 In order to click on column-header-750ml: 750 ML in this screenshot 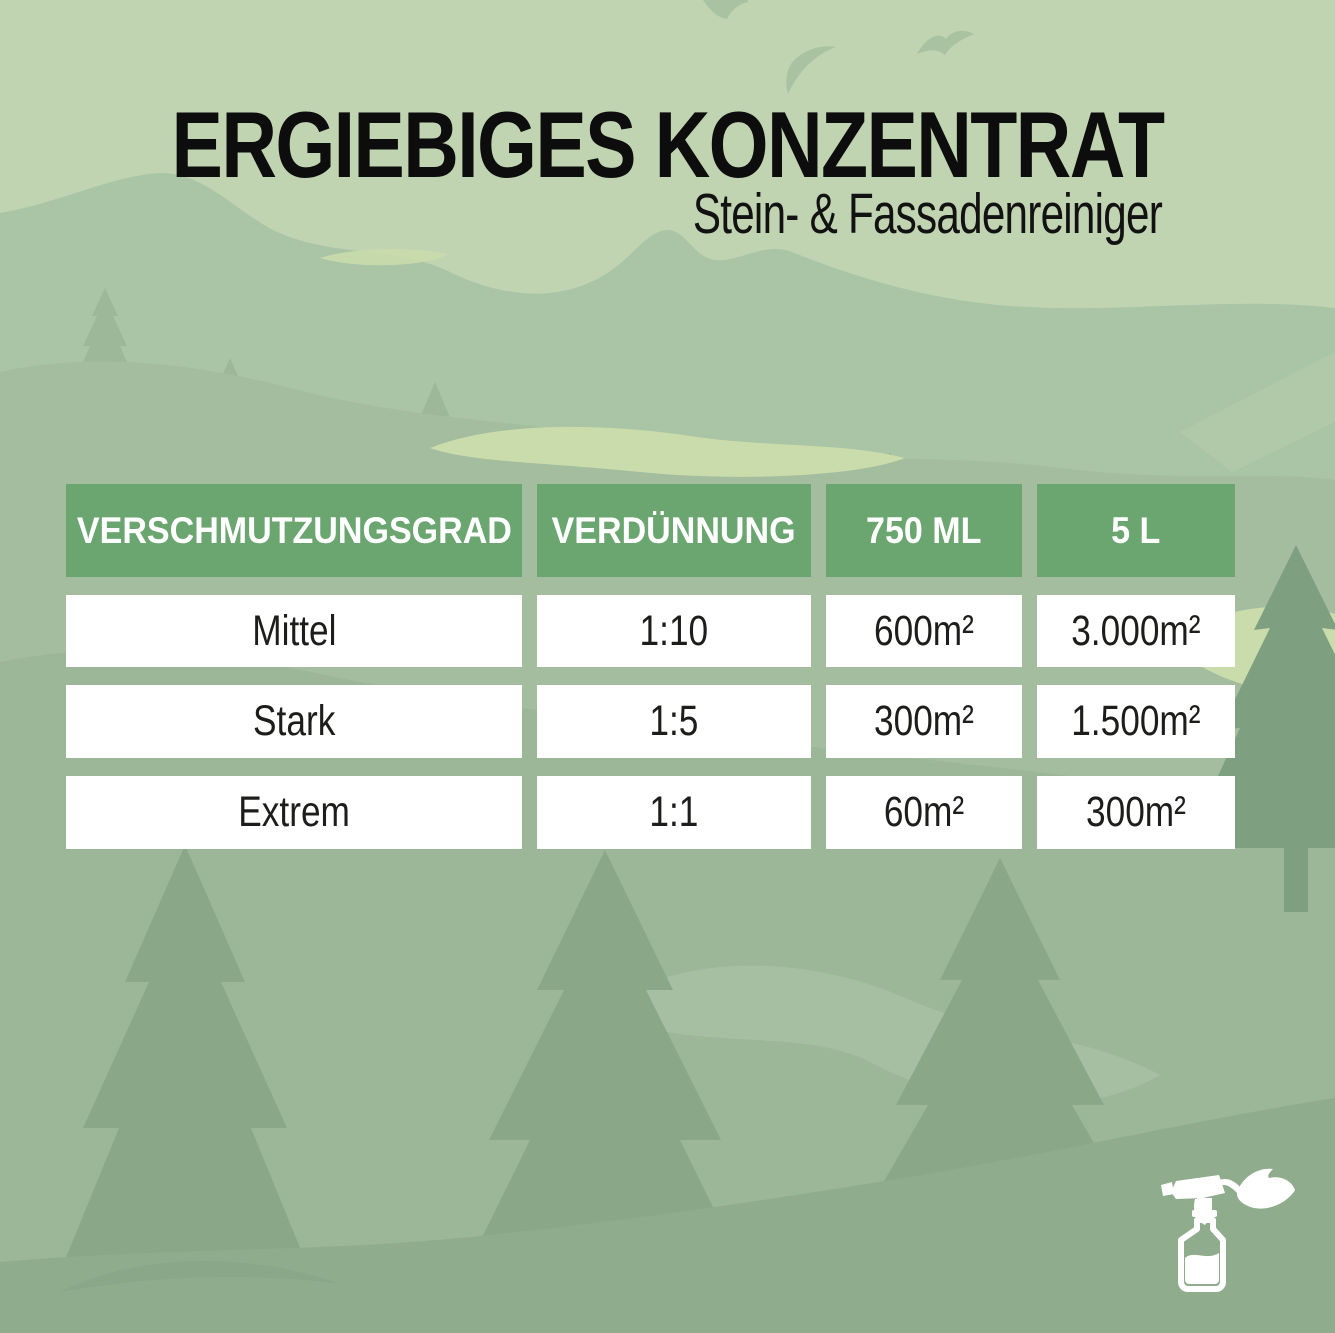, I will do `click(924, 530)`.